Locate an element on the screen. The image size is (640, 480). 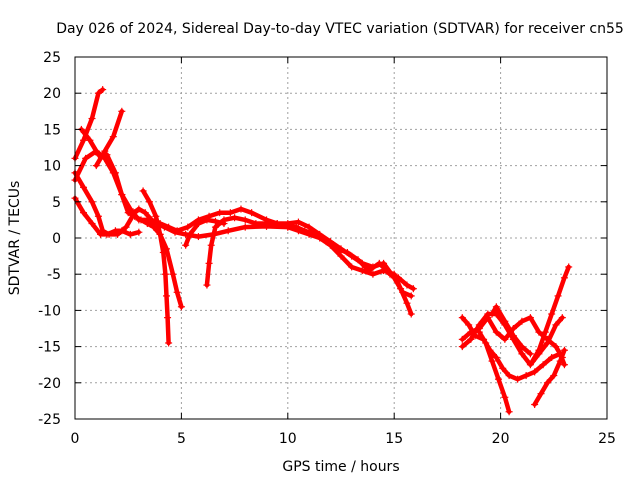
y-tick-label: 0 is located at coordinates (56, 239).